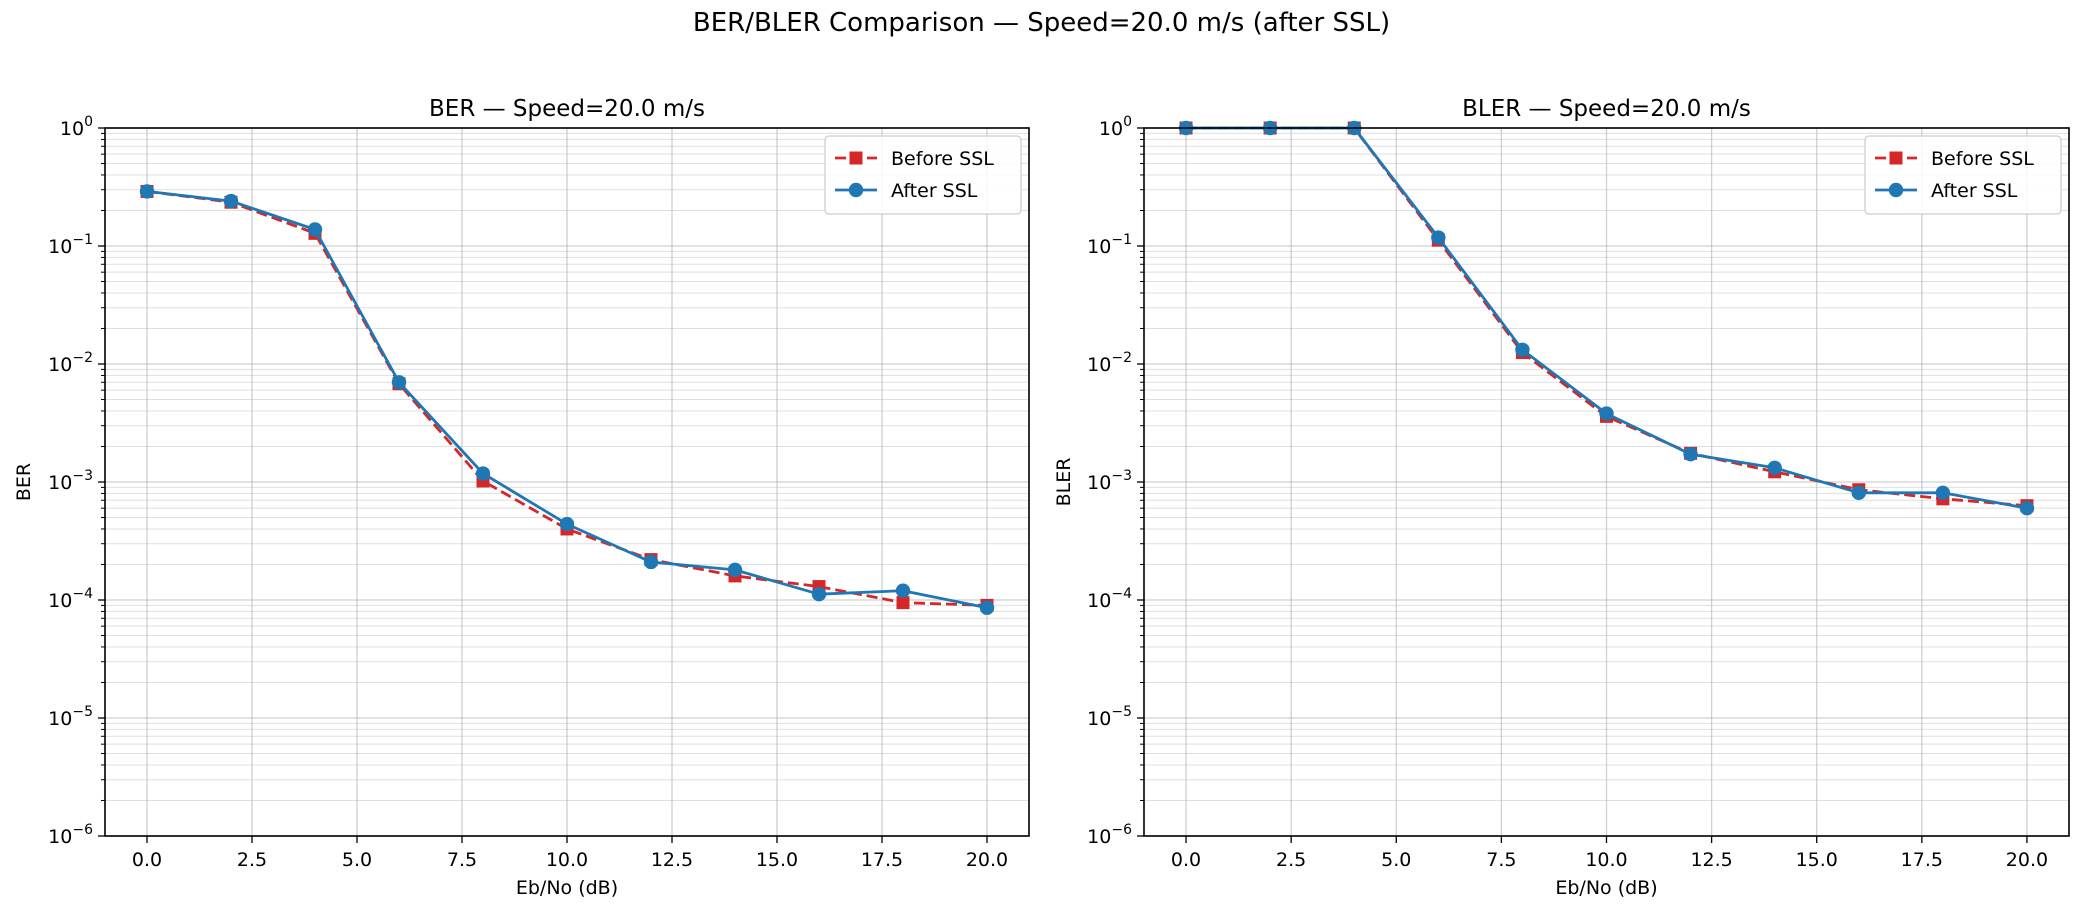 This screenshot has width=2083, height=914. I want to click on ber-x-tick-label: 20.0, so click(987, 860).